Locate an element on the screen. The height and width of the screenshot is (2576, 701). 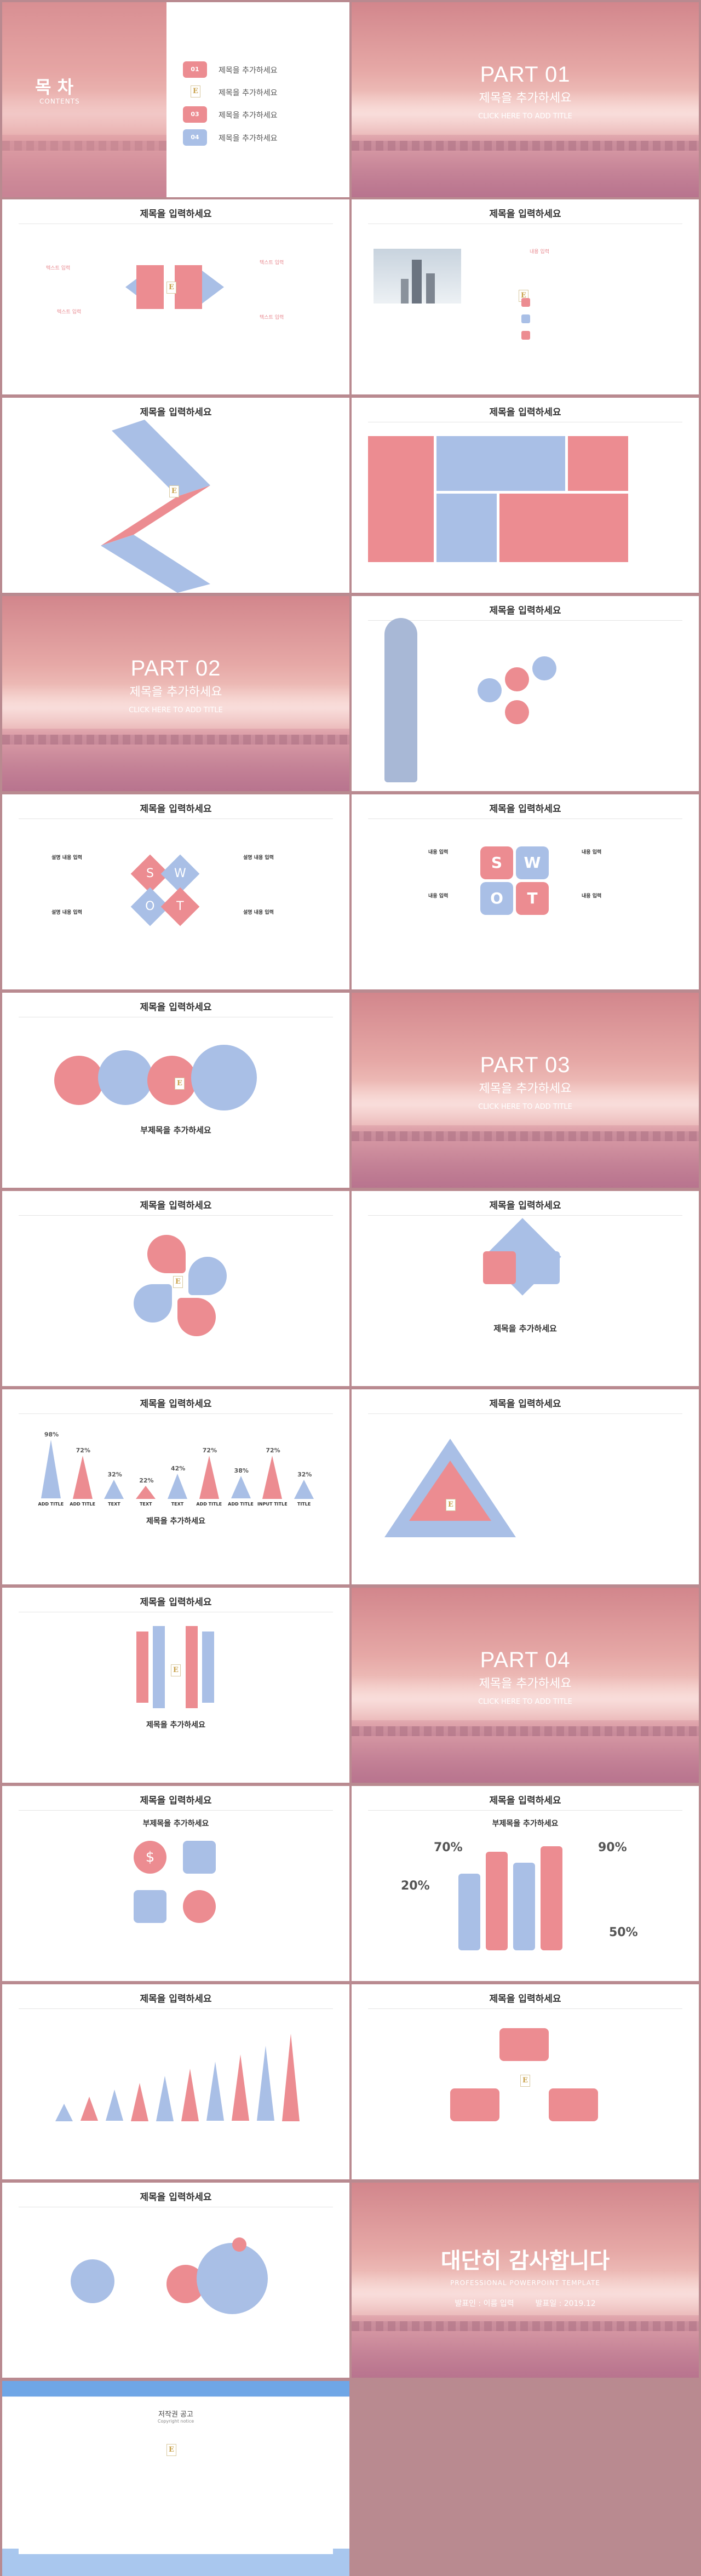
cycle-box is located at coordinates (524, 2044).